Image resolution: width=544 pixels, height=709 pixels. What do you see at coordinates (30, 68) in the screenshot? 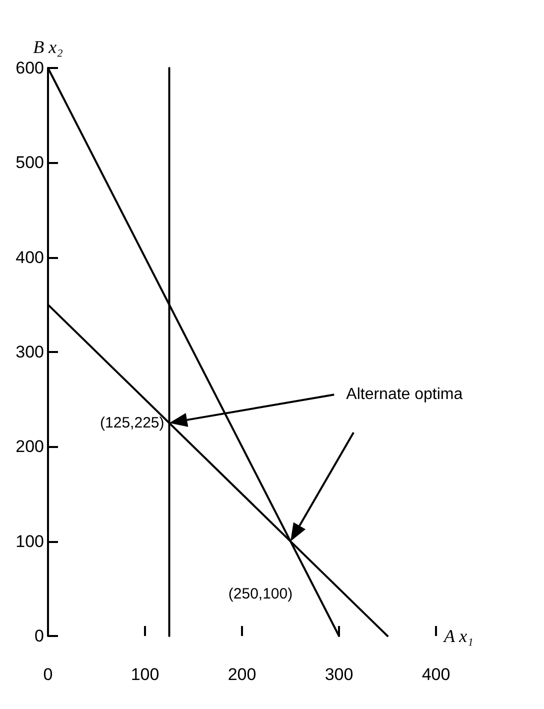
I see `y-tick-label: 600` at bounding box center [30, 68].